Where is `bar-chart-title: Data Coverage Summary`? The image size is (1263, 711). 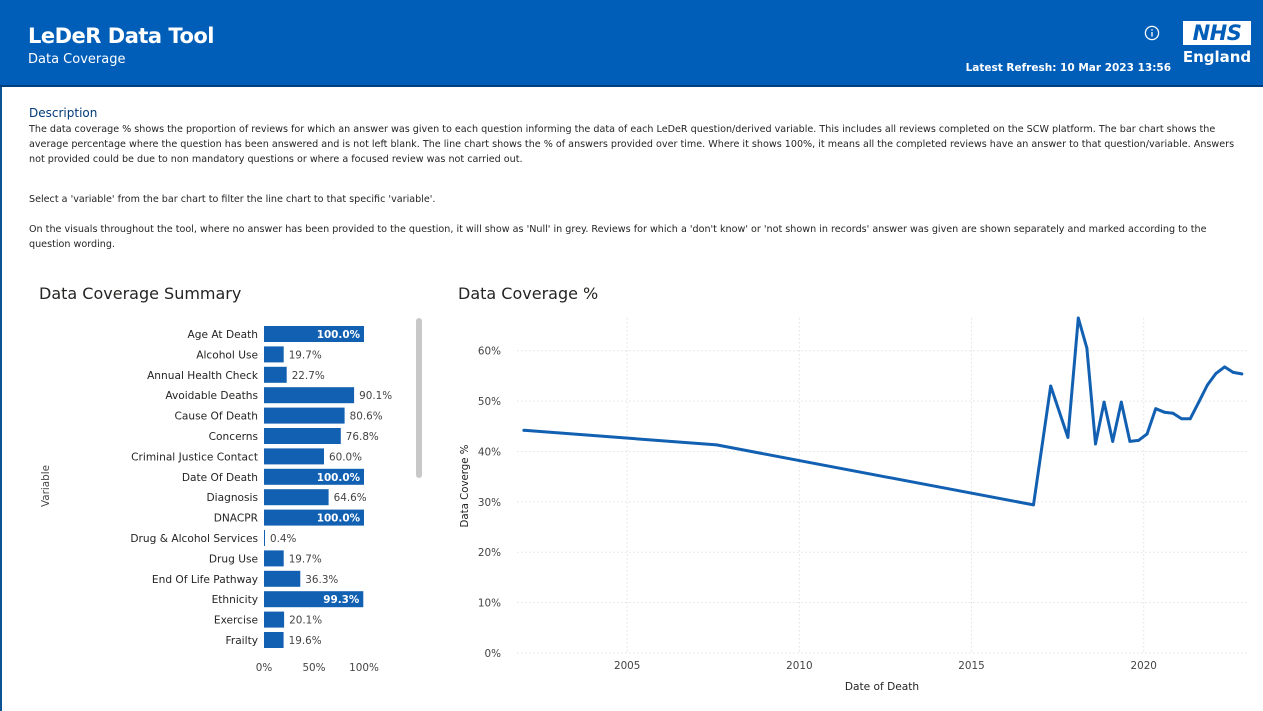 bar-chart-title: Data Coverage Summary is located at coordinates (140, 293).